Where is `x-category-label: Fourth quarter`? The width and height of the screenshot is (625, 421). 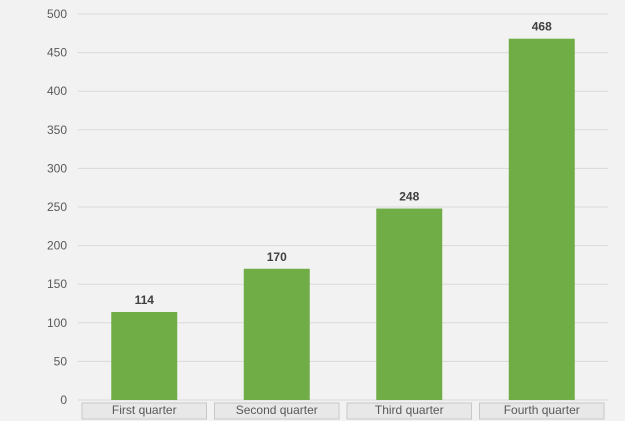 x-category-label: Fourth quarter is located at coordinates (542, 410).